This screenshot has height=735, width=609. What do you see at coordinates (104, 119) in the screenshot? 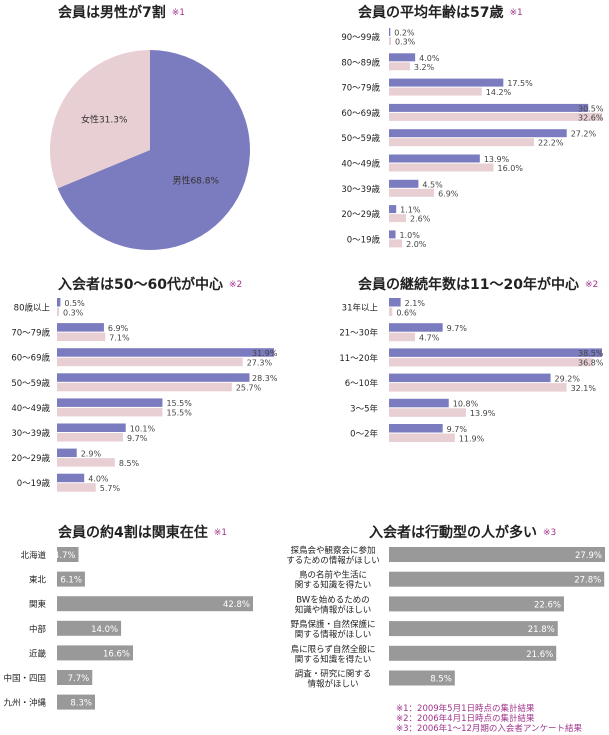
I see `pie-slice-label: 女性31.3%` at bounding box center [104, 119].